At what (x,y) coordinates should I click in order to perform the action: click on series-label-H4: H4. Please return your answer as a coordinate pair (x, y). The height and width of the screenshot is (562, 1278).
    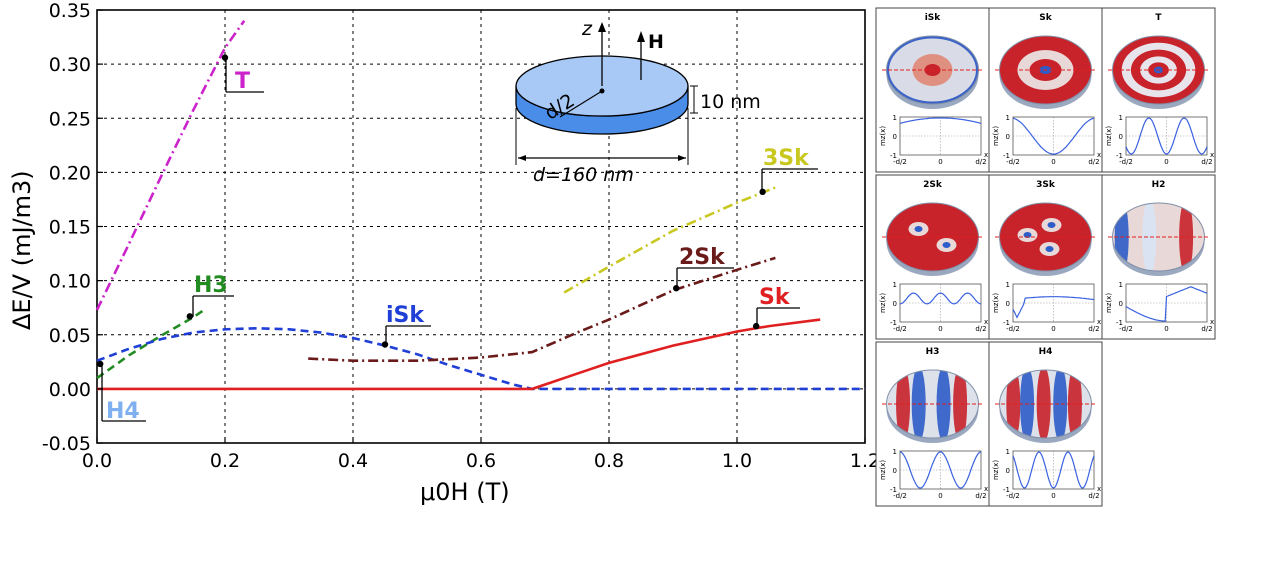
    Looking at the image, I should click on (123, 411).